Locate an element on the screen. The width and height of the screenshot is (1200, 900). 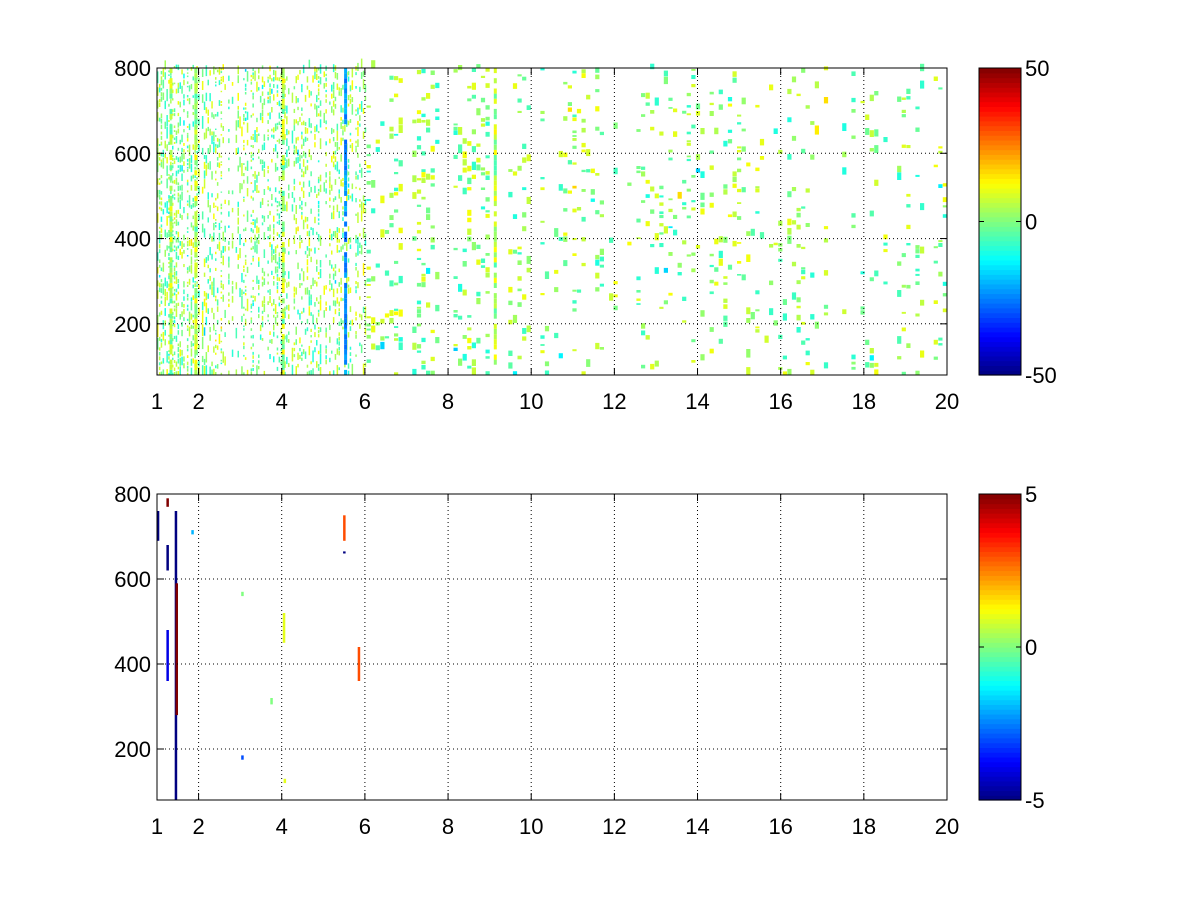
y-tick-label: 400 is located at coordinates (132, 239).